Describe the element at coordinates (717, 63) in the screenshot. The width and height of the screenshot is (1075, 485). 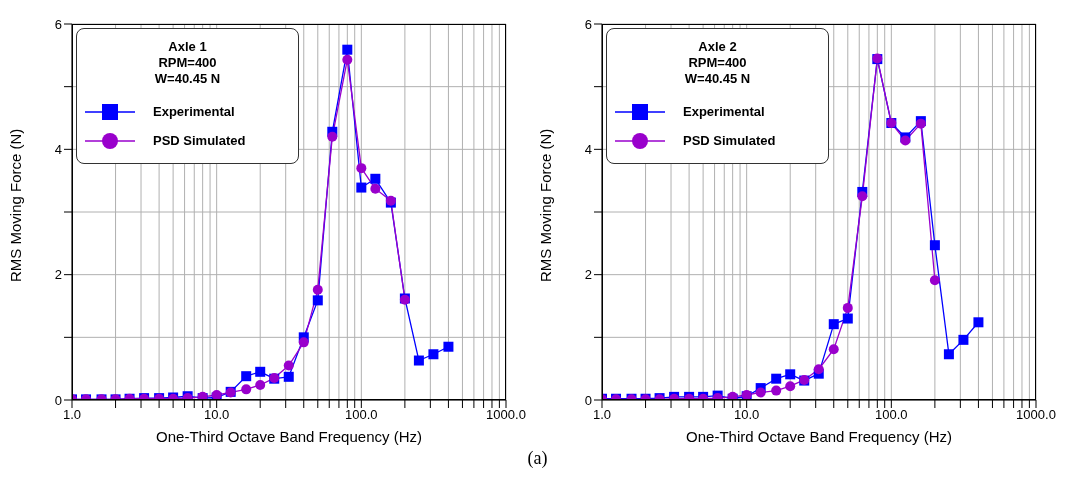
I see `legend-title: Axle 2 RPM=400 W=40.45 N` at that location.